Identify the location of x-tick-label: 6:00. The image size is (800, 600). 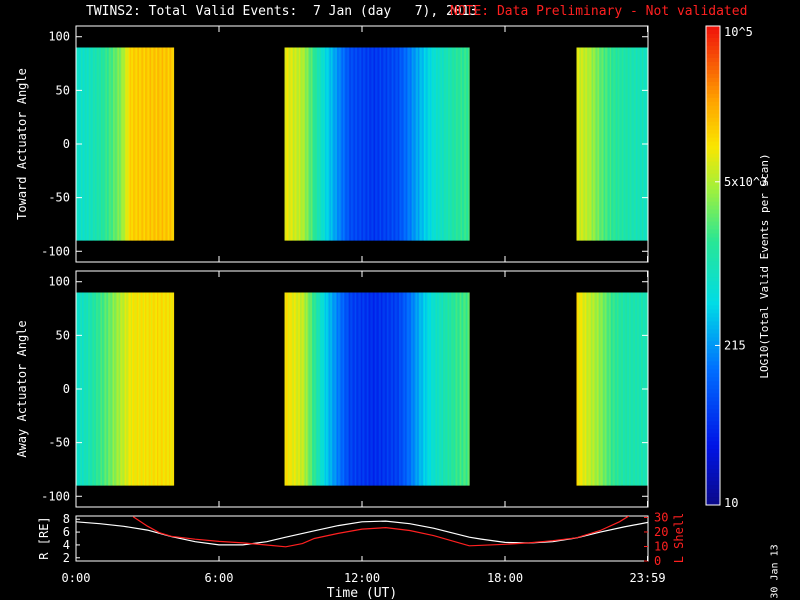
(219, 578).